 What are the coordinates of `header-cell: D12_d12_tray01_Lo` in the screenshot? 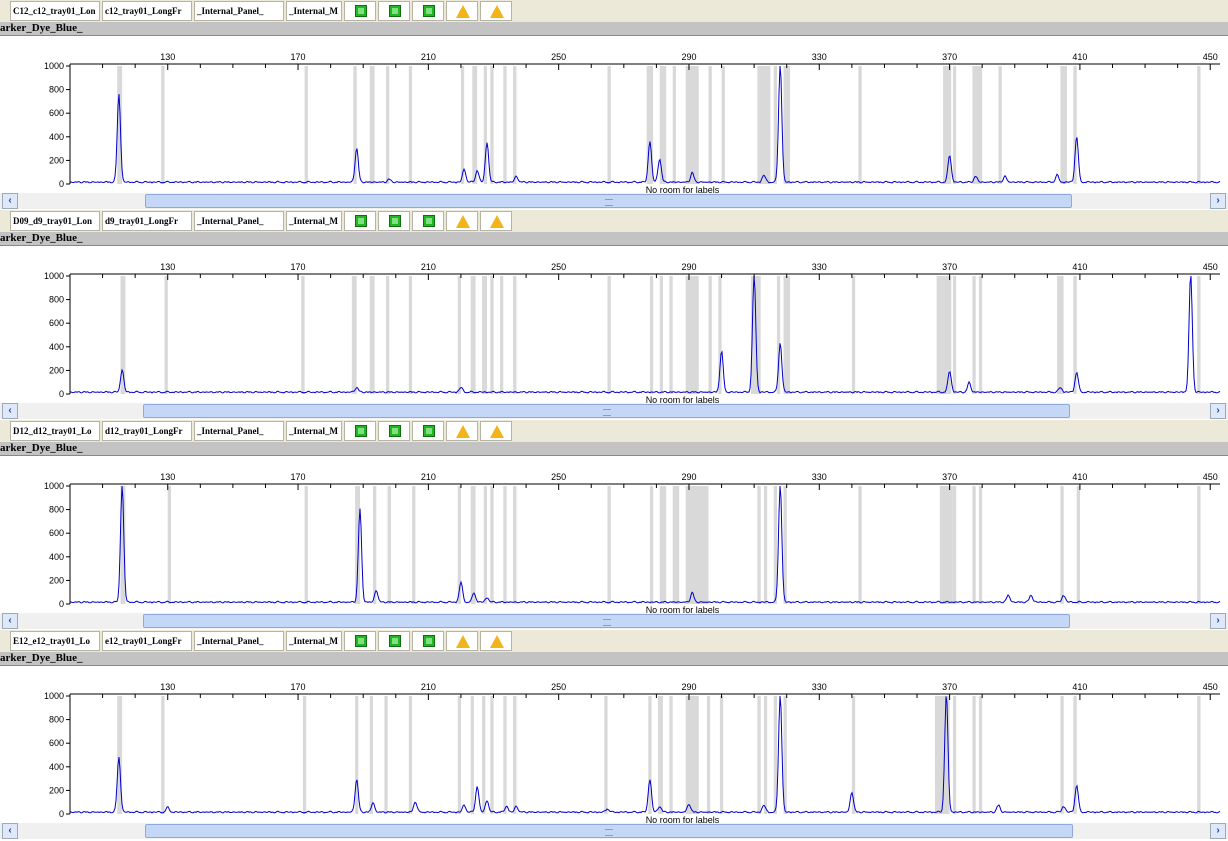 It's located at (55, 431).